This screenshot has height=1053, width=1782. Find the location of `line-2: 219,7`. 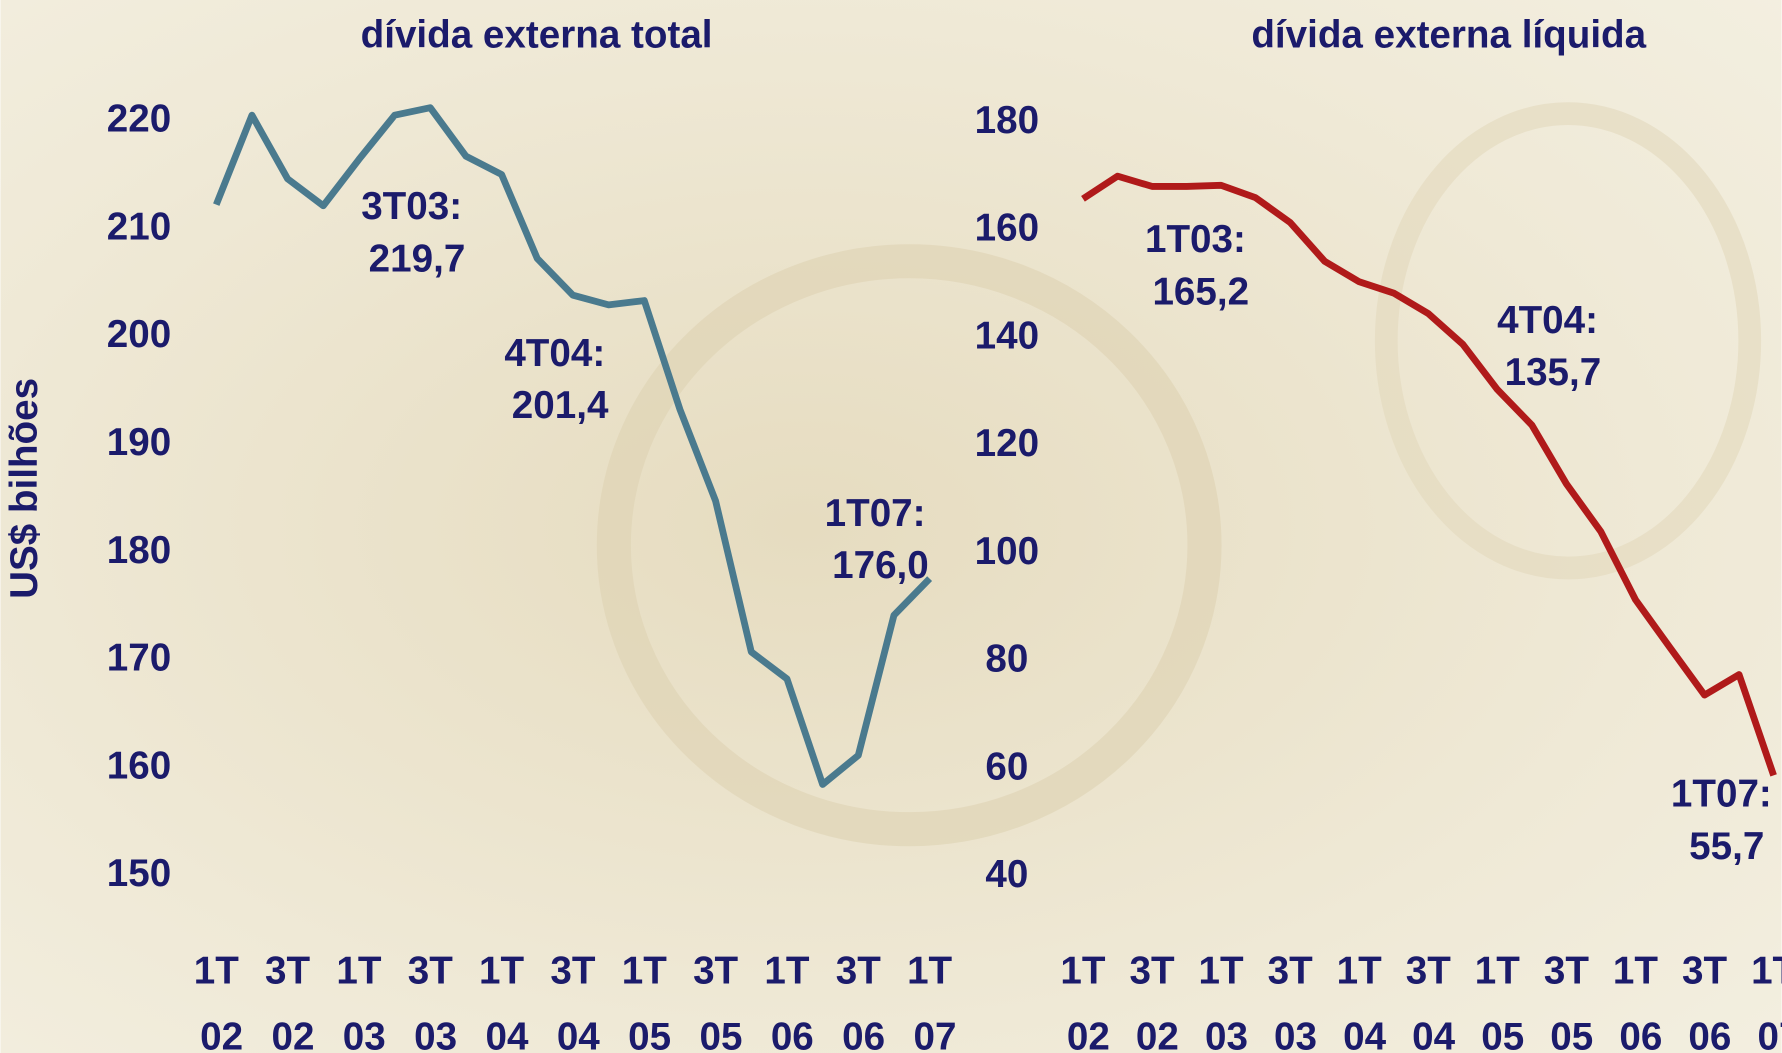

line-2: 219,7 is located at coordinates (411, 258).